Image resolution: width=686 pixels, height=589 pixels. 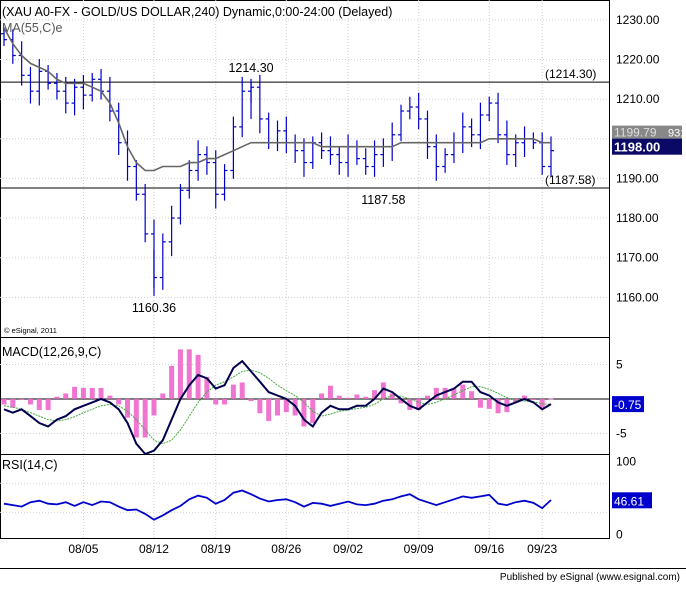 I want to click on rsi-value: 46.61, so click(x=629, y=501).